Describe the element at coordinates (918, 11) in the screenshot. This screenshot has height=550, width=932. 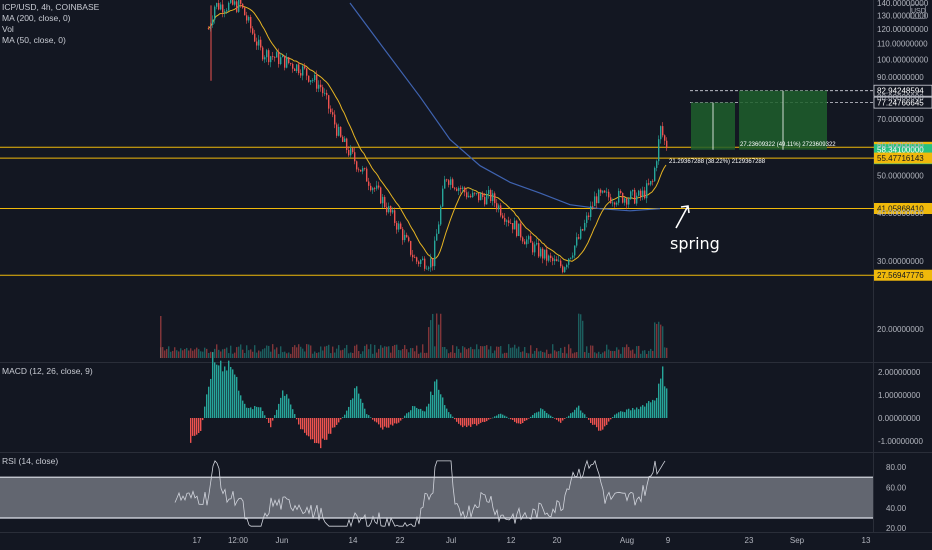
I see `currency-button: USD` at that location.